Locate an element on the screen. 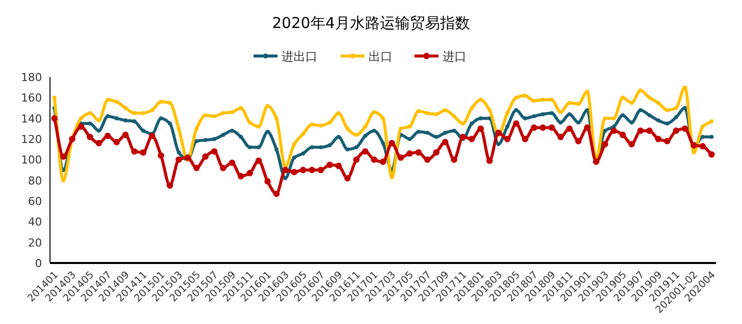 The image size is (742, 324). y-tick-label: 120 is located at coordinates (31, 139).